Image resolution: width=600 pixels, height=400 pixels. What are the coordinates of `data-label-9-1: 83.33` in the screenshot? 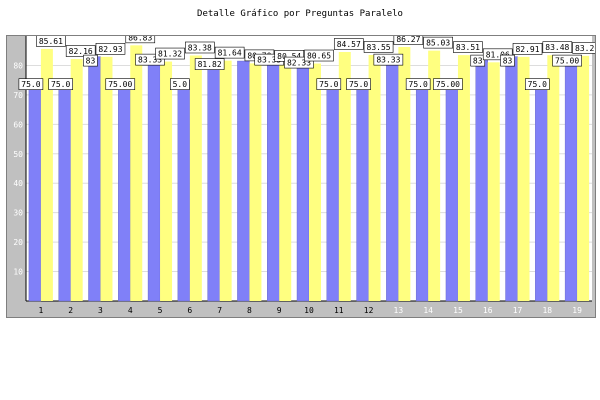 It's located at (269, 60).